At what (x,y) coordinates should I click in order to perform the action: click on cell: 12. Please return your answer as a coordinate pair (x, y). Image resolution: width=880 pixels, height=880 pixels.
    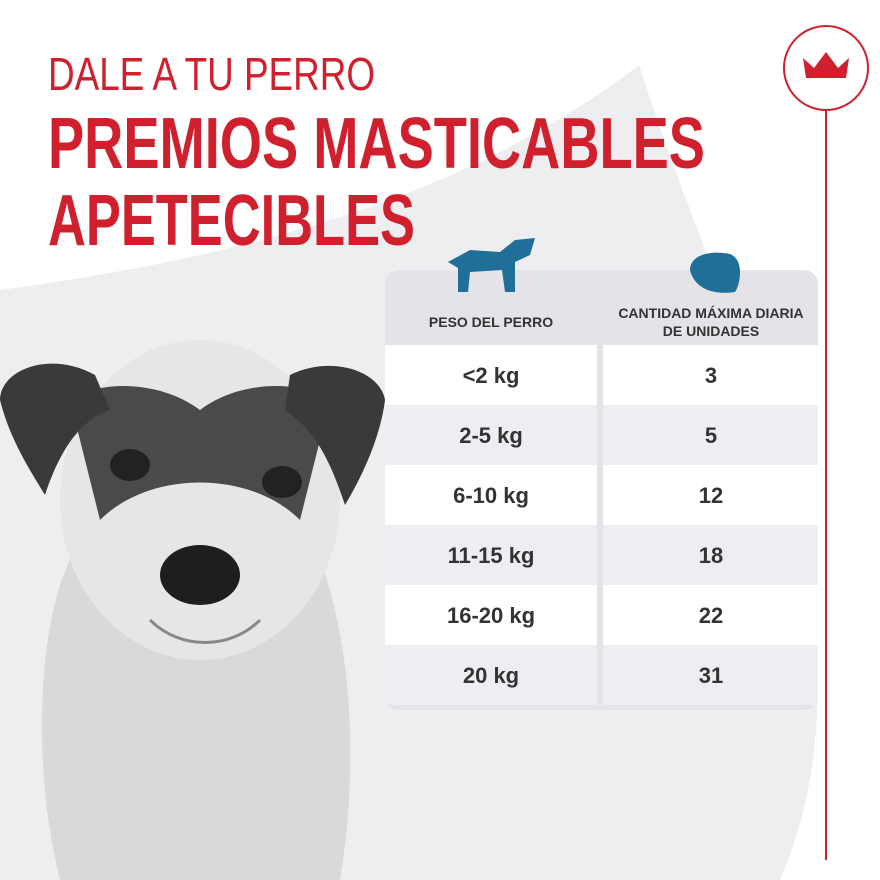
    Looking at the image, I should click on (711, 495).